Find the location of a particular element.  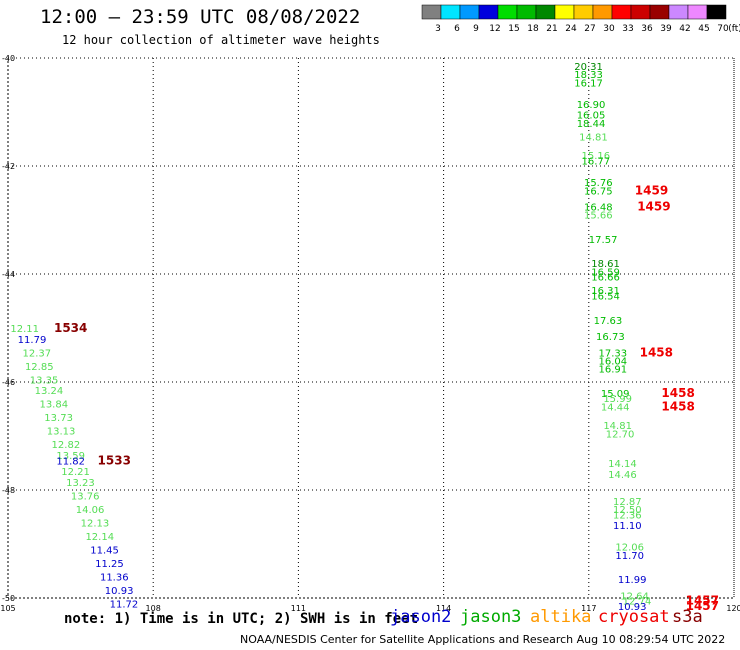

map-title: 12:00 — 23:59 UTC 08/08/2022 is located at coordinates (200, 17).